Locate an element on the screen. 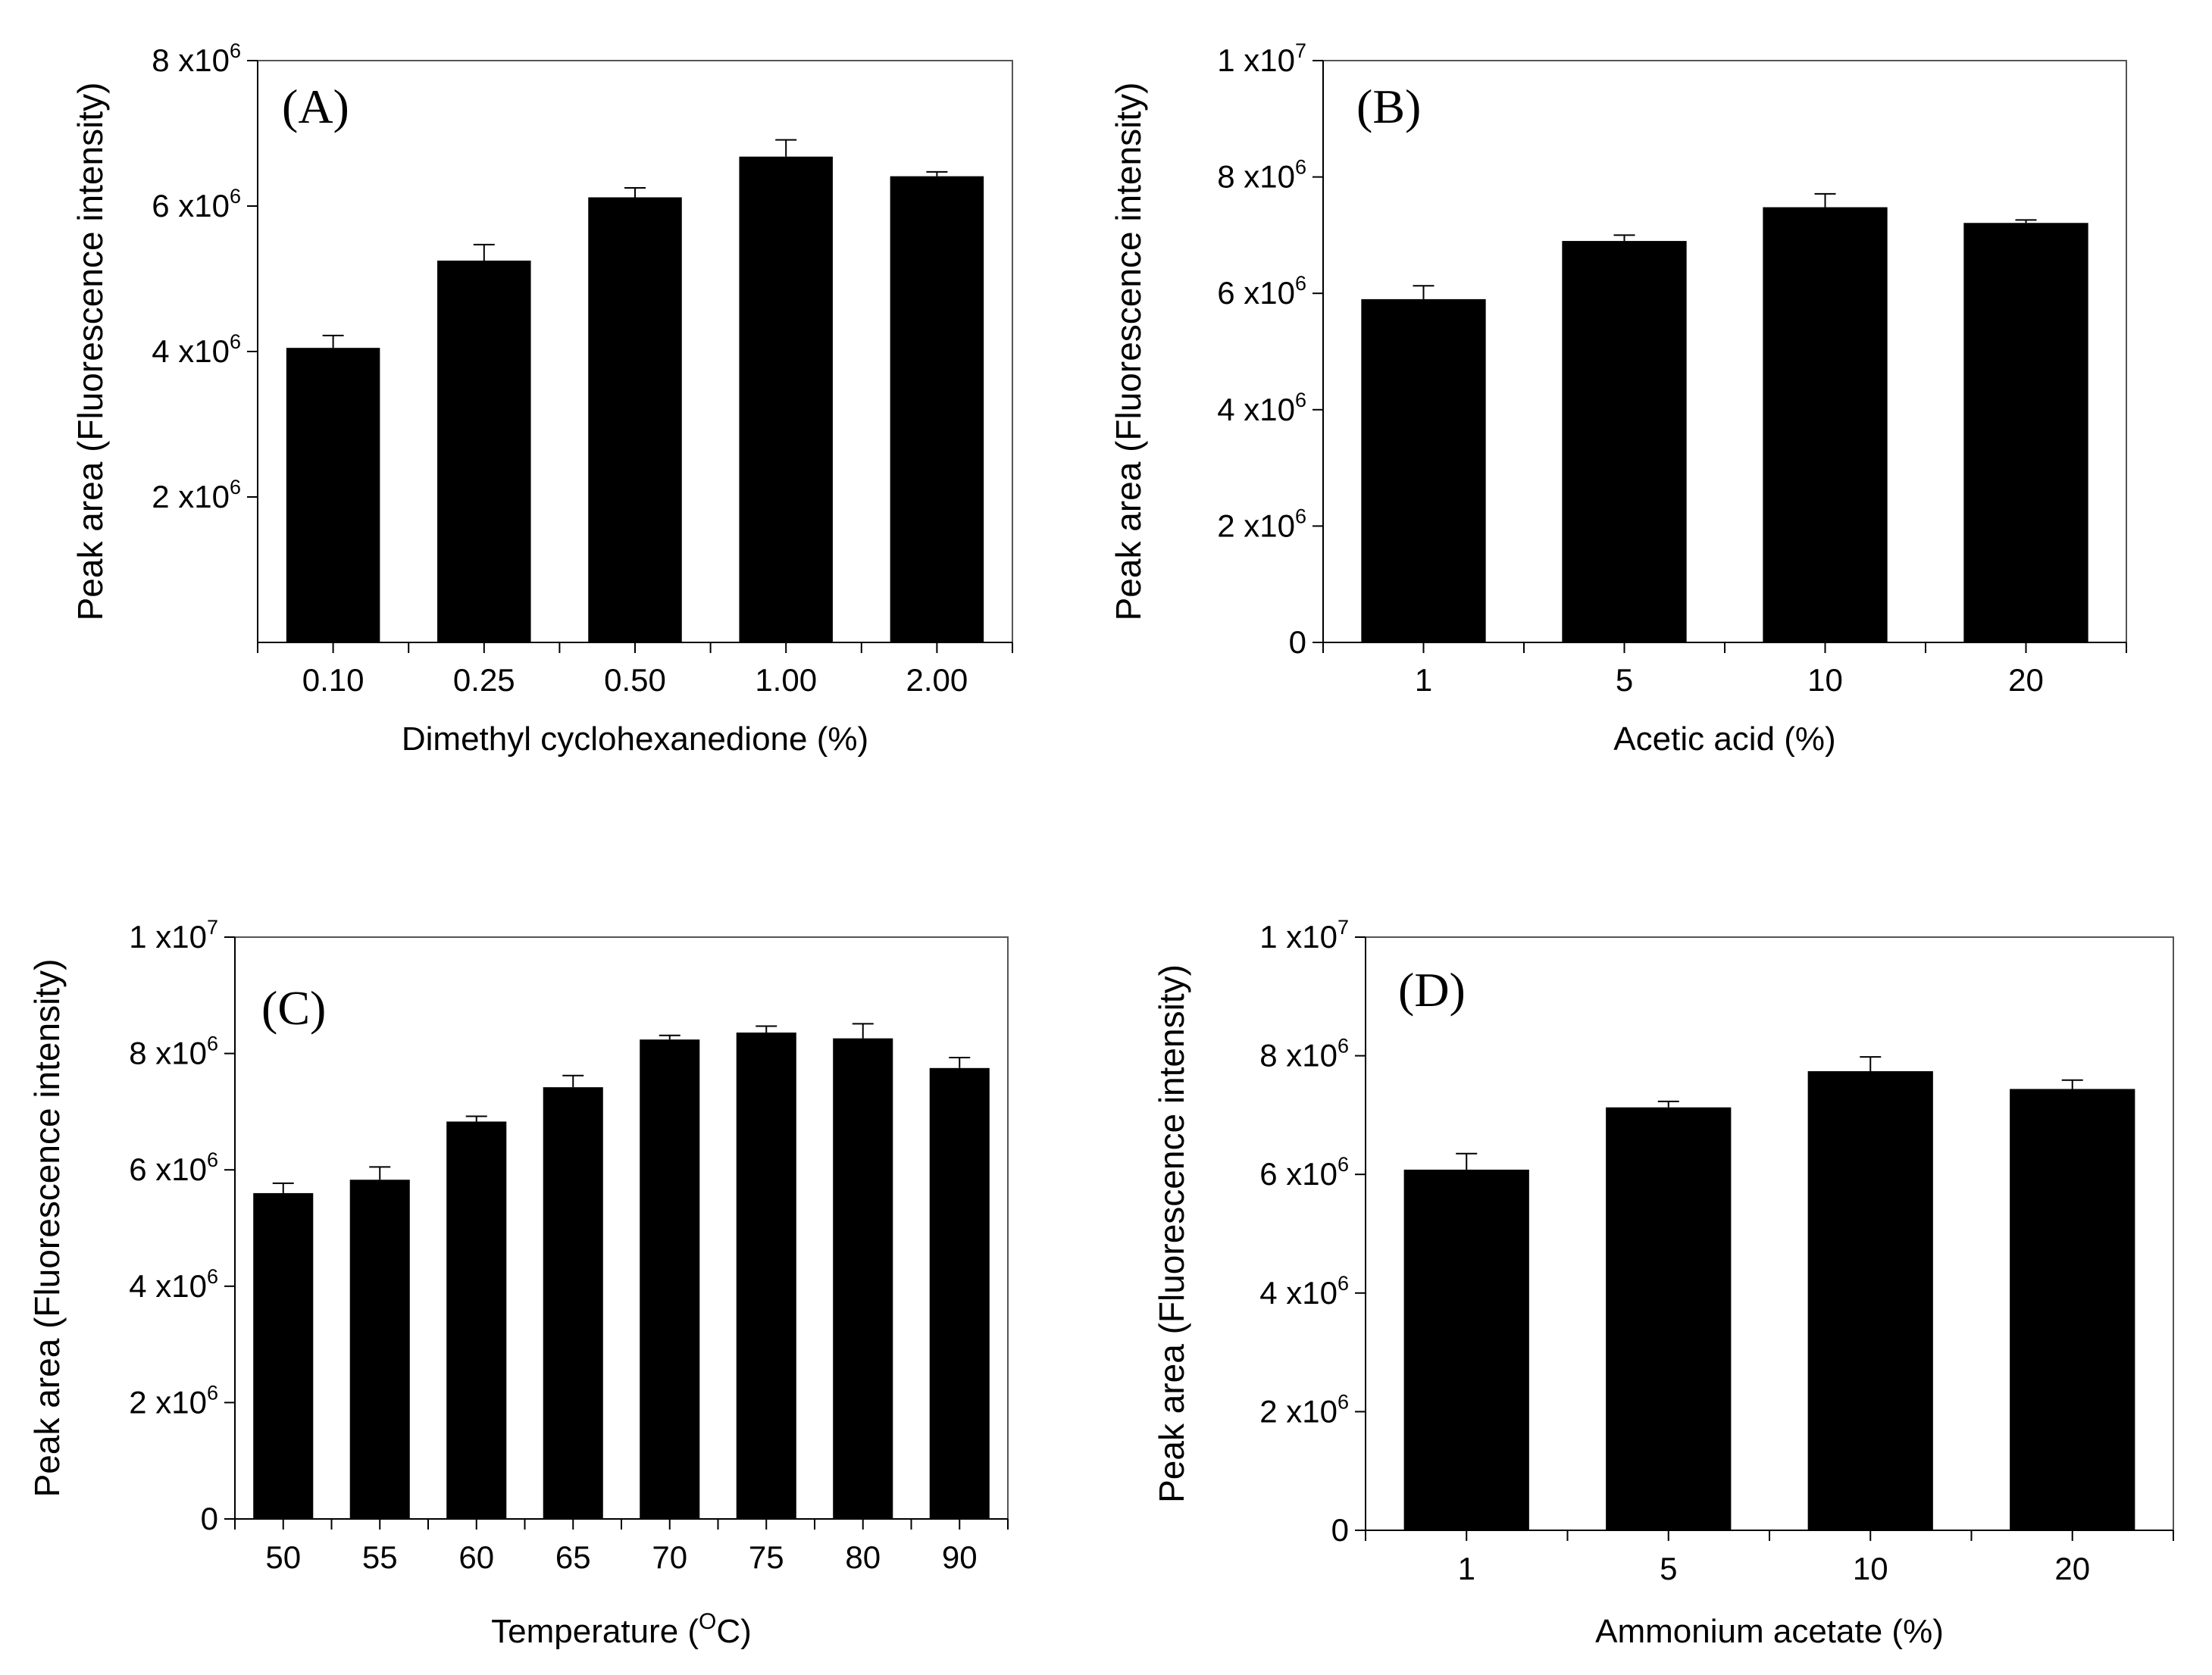 This screenshot has width=2212, height=1675. x-axis-label: Ammonium acetate (%) is located at coordinates (1769, 1631).